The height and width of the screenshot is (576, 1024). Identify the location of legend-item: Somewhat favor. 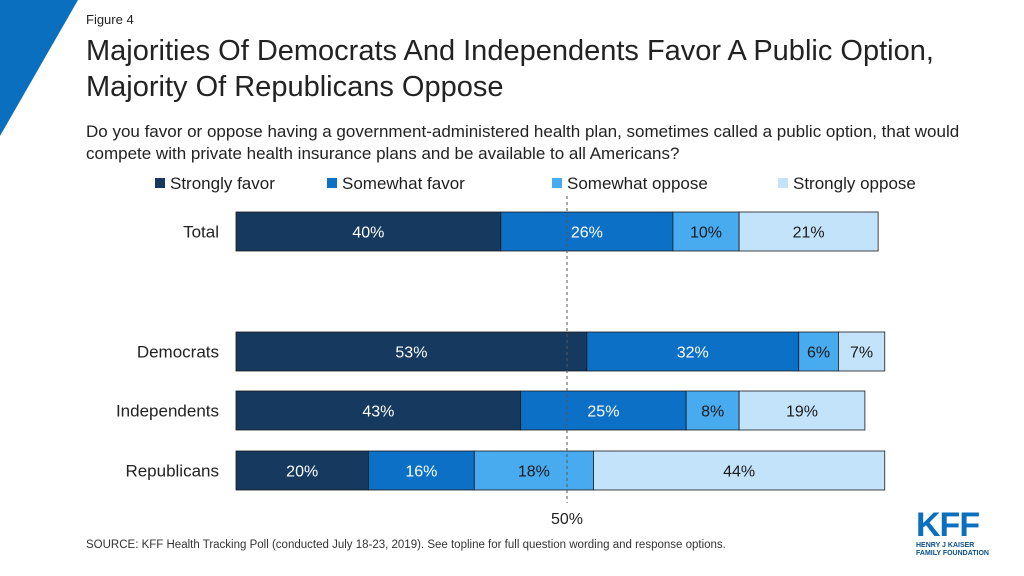
(396, 184).